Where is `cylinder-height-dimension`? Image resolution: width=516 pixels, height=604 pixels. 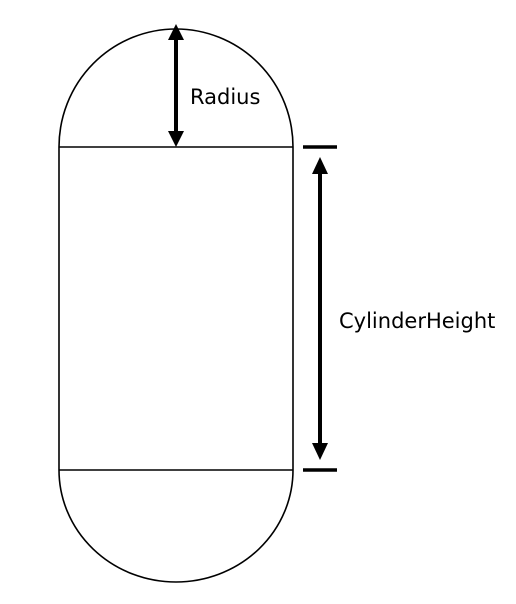 cylinder-height-dimension is located at coordinates (320, 308).